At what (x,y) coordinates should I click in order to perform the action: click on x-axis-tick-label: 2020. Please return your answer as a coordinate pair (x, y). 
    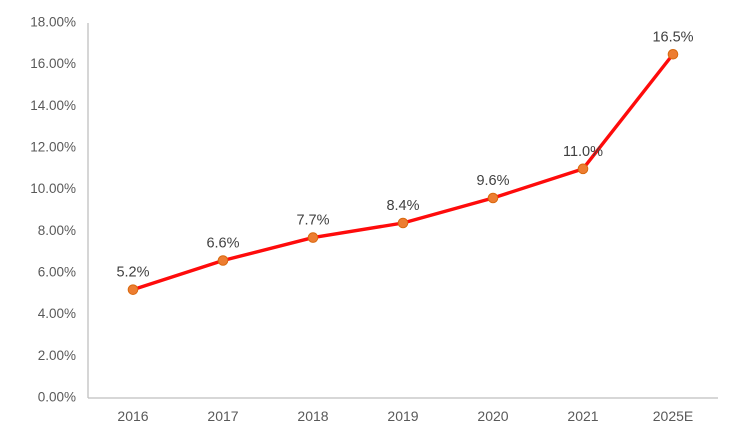
    Looking at the image, I should click on (492, 416).